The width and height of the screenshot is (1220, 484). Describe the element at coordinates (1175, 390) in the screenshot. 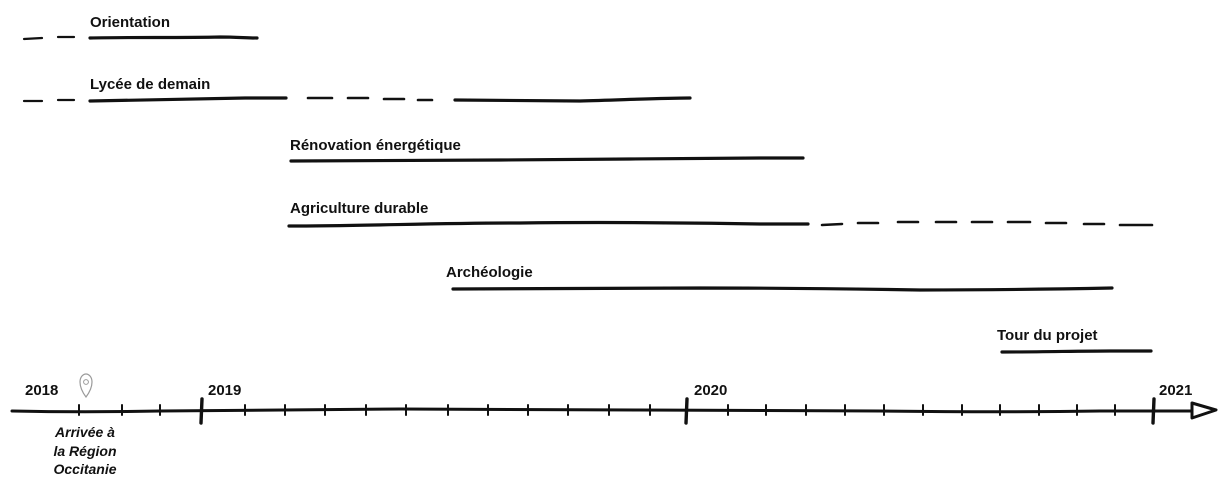

I see `year-label: 2021` at that location.